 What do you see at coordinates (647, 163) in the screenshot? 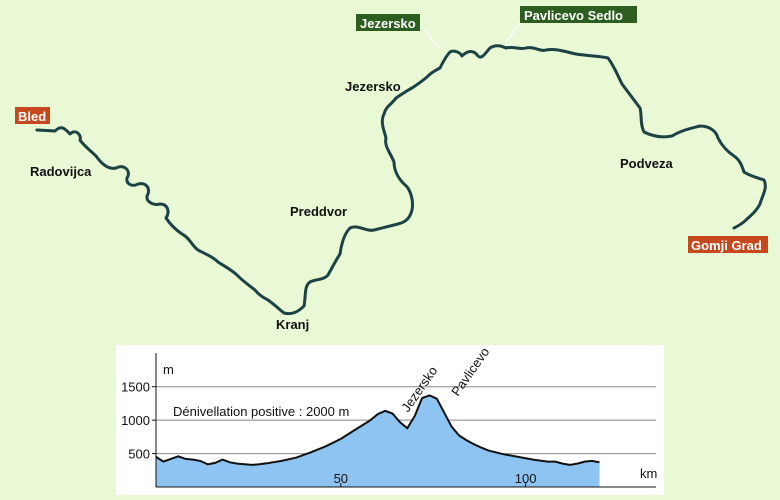
I see `place-podveza: Podveza` at bounding box center [647, 163].